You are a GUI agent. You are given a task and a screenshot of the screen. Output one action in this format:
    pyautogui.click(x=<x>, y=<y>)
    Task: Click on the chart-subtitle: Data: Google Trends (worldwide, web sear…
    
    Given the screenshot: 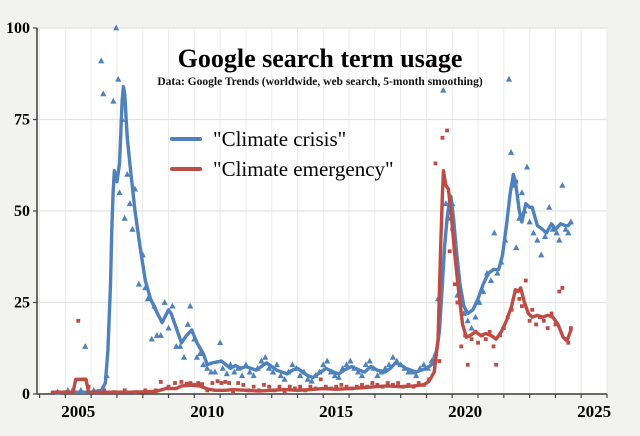 What is the action you would take?
    pyautogui.click(x=320, y=82)
    